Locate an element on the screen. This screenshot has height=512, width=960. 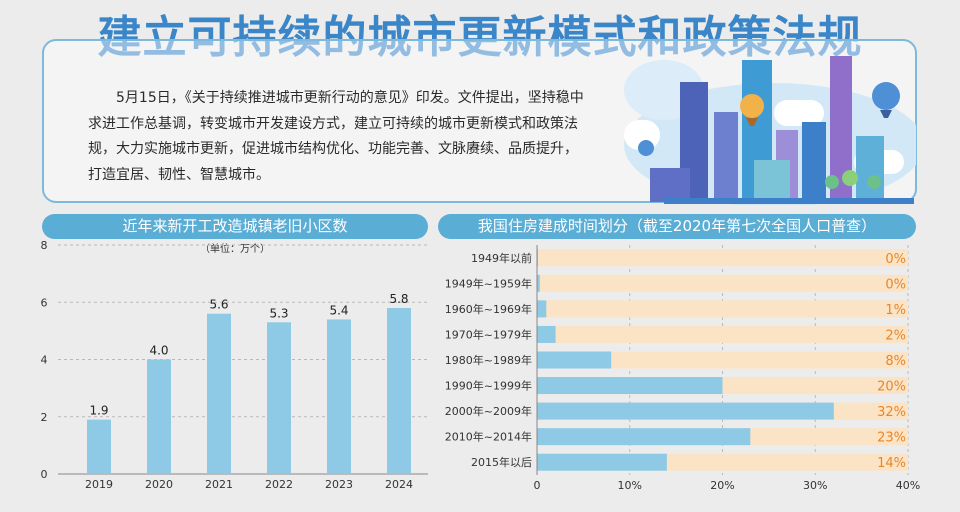
y-category-label: 1970年~1979年 is located at coordinates (488, 334).